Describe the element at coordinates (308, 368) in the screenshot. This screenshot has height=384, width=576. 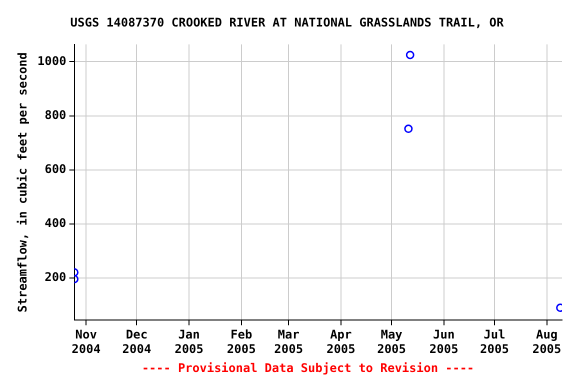
I see `text: ---- Provisional Data Subject to Revision ----` at that location.